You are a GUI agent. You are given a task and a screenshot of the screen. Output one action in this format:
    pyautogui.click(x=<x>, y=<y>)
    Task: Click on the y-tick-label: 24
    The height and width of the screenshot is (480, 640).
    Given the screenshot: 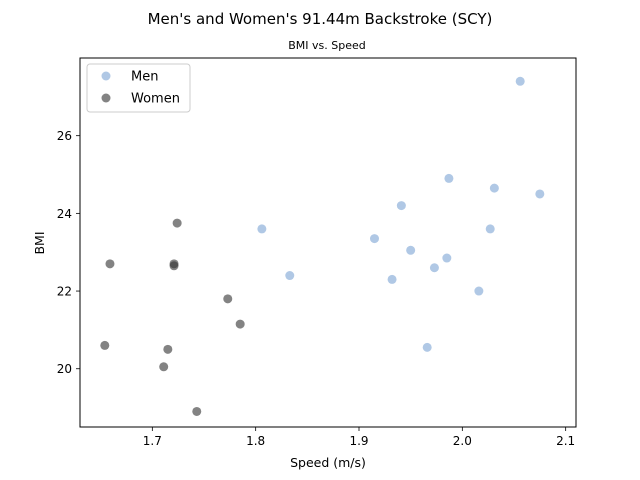 What is the action you would take?
    pyautogui.click(x=64, y=214)
    